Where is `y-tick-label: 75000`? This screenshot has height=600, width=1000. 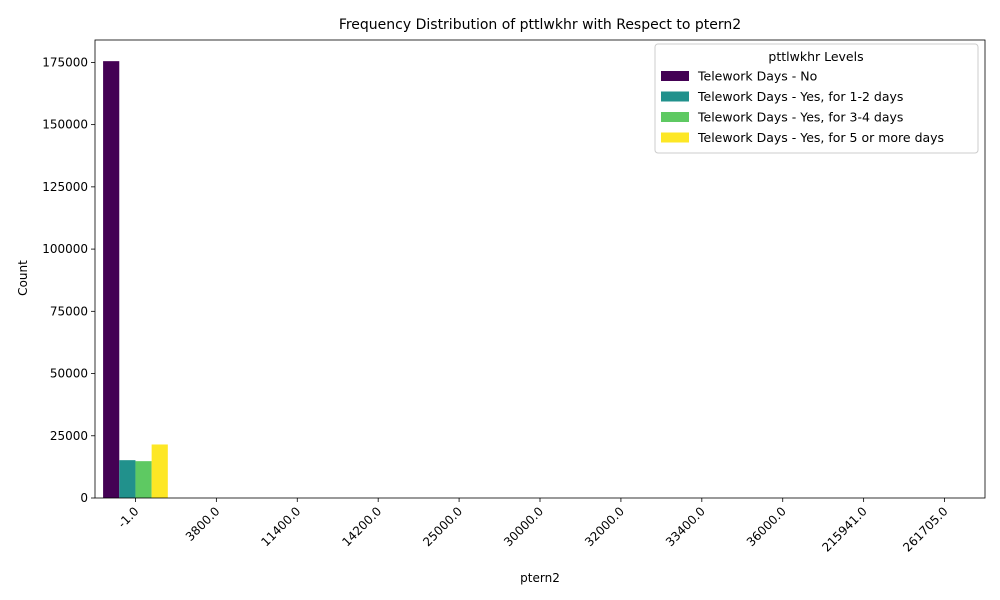
y-tick-label: 75000 is located at coordinates (69, 311).